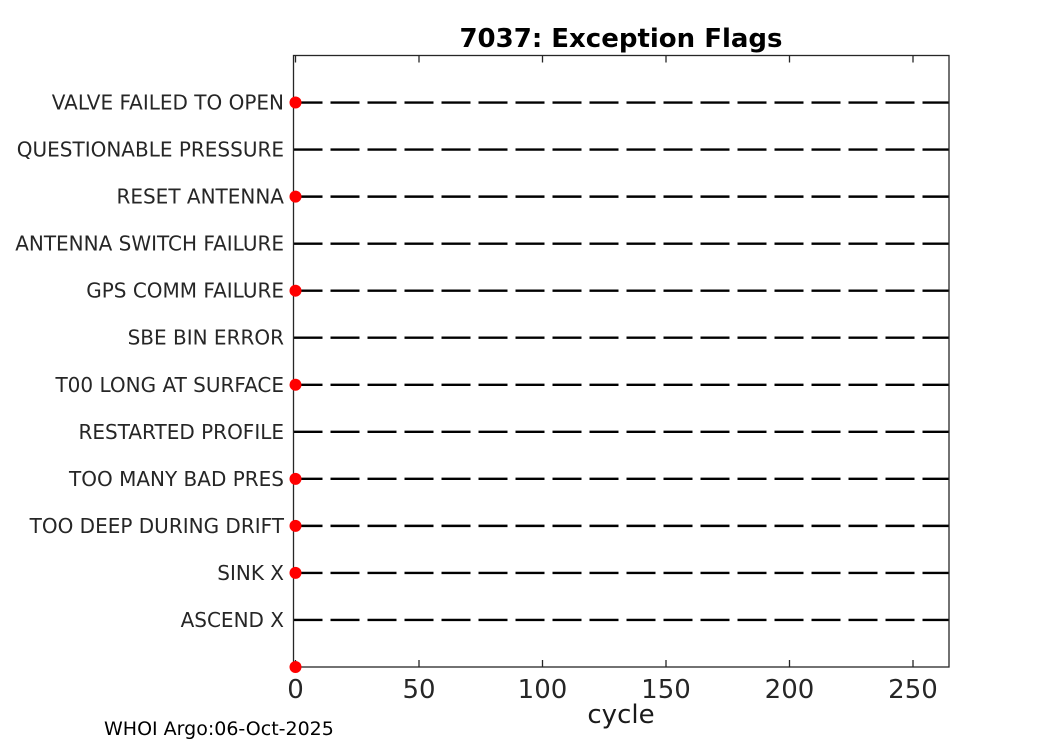  What do you see at coordinates (185, 291) in the screenshot?
I see `y-tick-label: GPS COMM FAILURE` at bounding box center [185, 291].